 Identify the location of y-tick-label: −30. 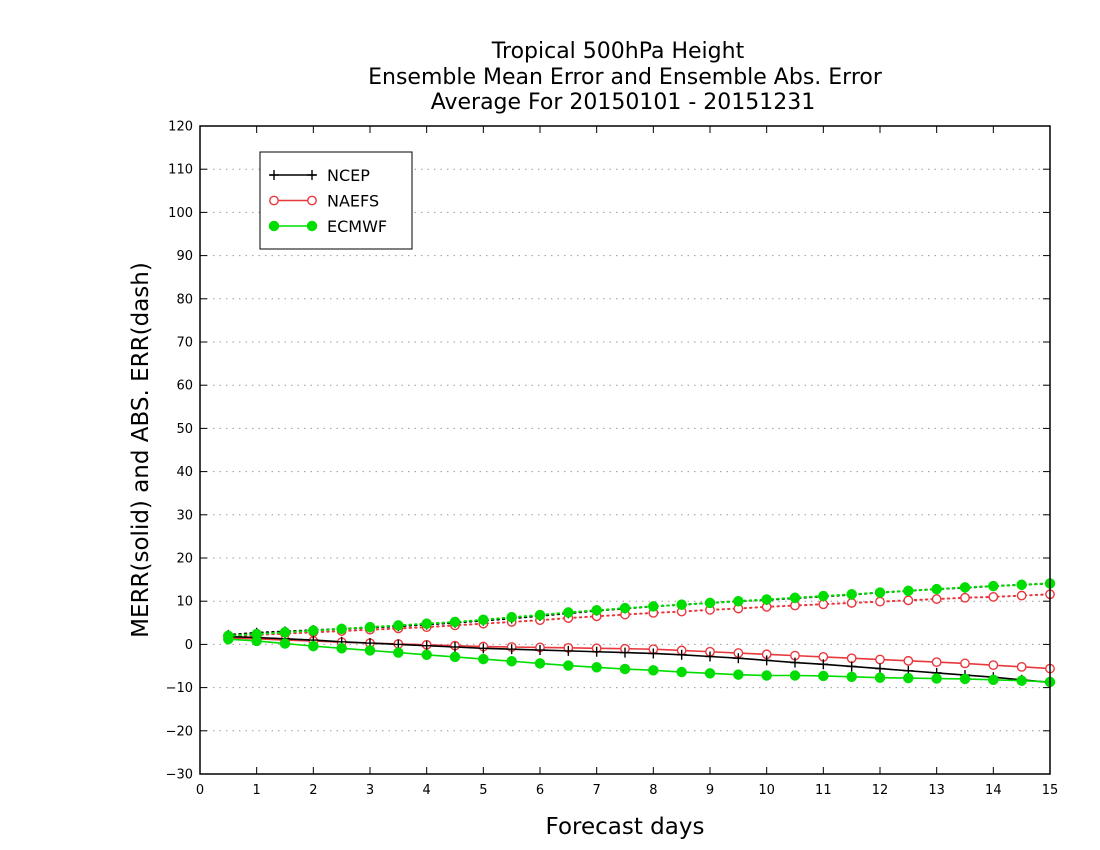
(179, 775).